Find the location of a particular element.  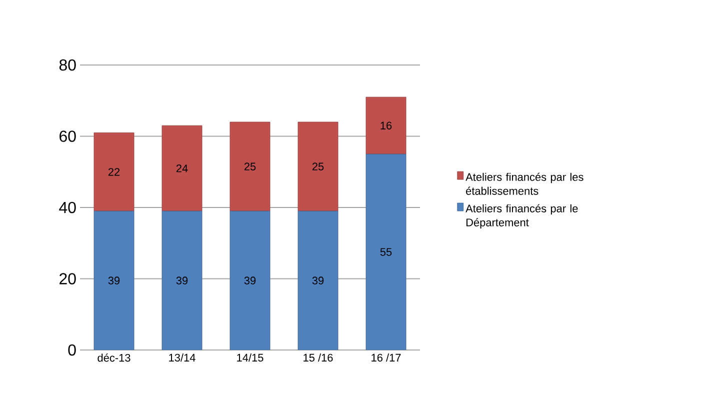

data-label: 24 is located at coordinates (182, 168).